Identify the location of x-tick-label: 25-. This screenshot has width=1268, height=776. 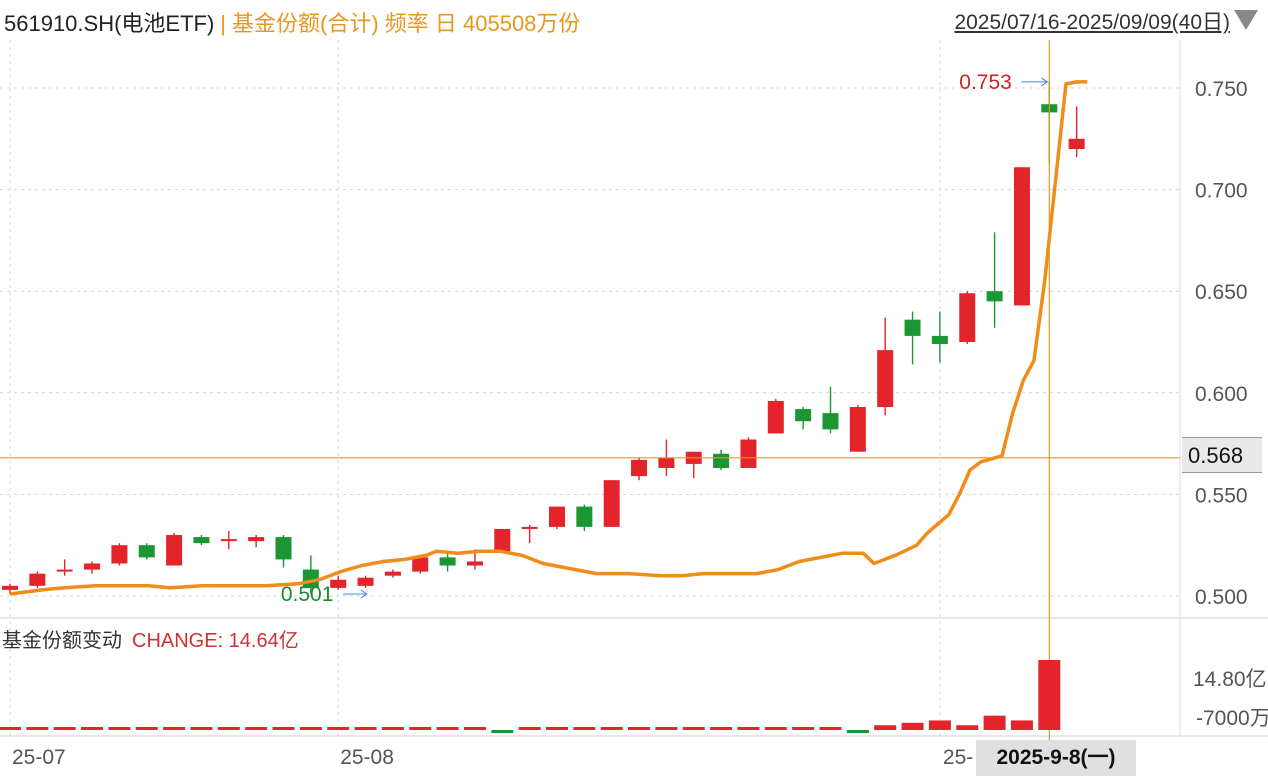
(958, 757).